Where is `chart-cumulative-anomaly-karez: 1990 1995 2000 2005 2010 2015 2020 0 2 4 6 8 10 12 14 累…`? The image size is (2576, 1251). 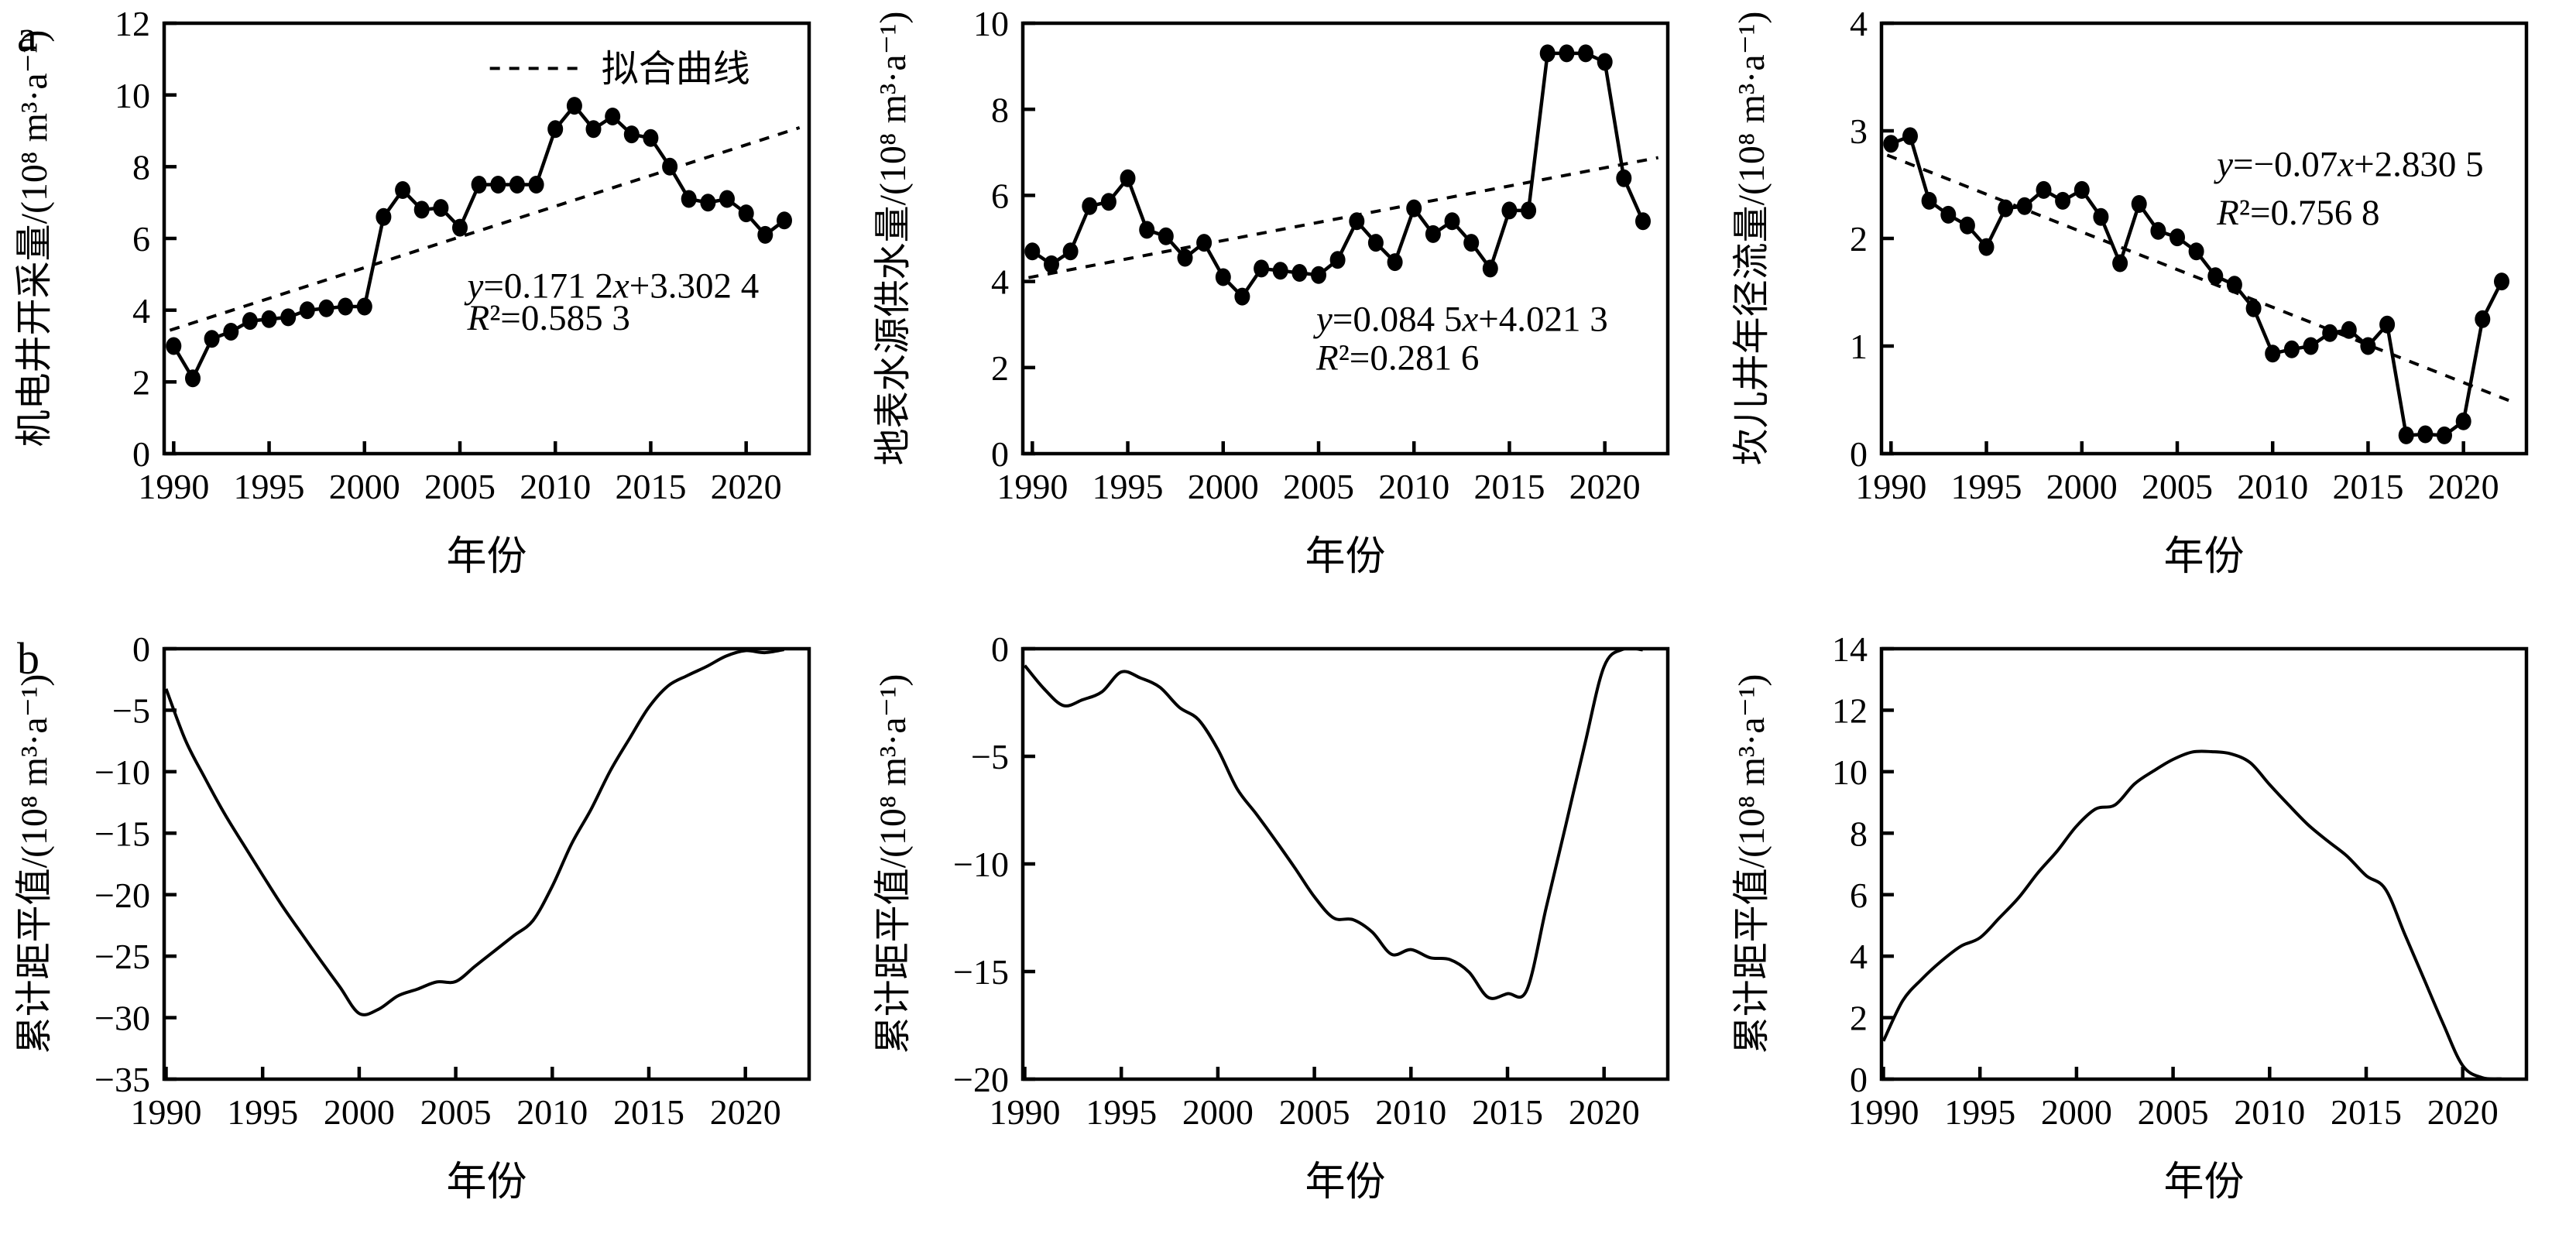 chart-cumulative-anomaly-karez: 1990 1995 2000 2005 2010 2015 2020 0 2 4 6 8 10 12 14 累… is located at coordinates (2130, 917).